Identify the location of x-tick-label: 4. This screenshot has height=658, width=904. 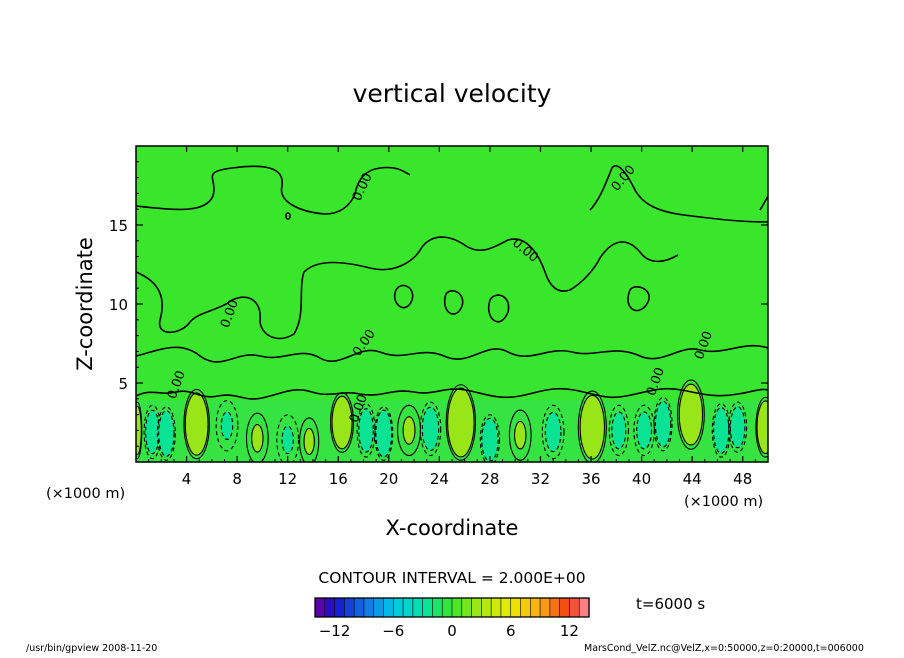
(187, 479).